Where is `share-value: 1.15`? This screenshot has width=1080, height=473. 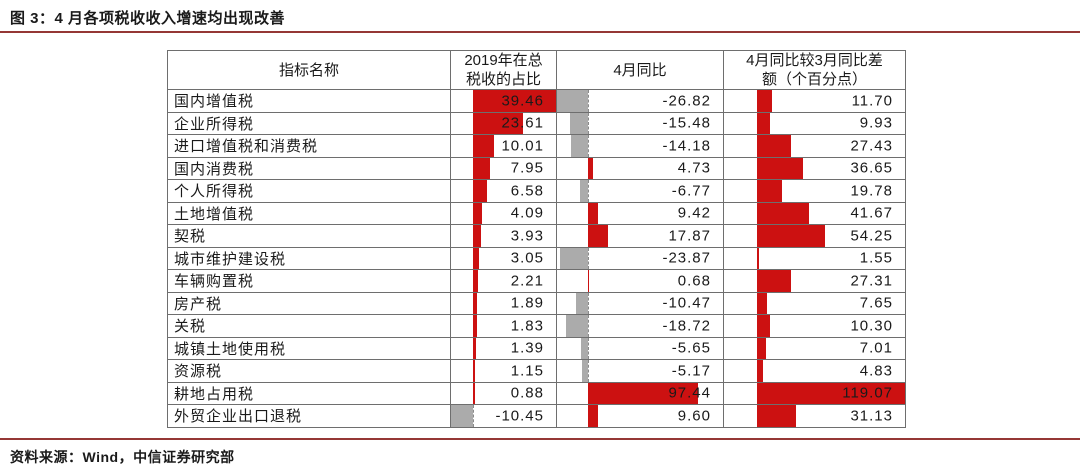
share-value: 1.15 is located at coordinates (527, 371).